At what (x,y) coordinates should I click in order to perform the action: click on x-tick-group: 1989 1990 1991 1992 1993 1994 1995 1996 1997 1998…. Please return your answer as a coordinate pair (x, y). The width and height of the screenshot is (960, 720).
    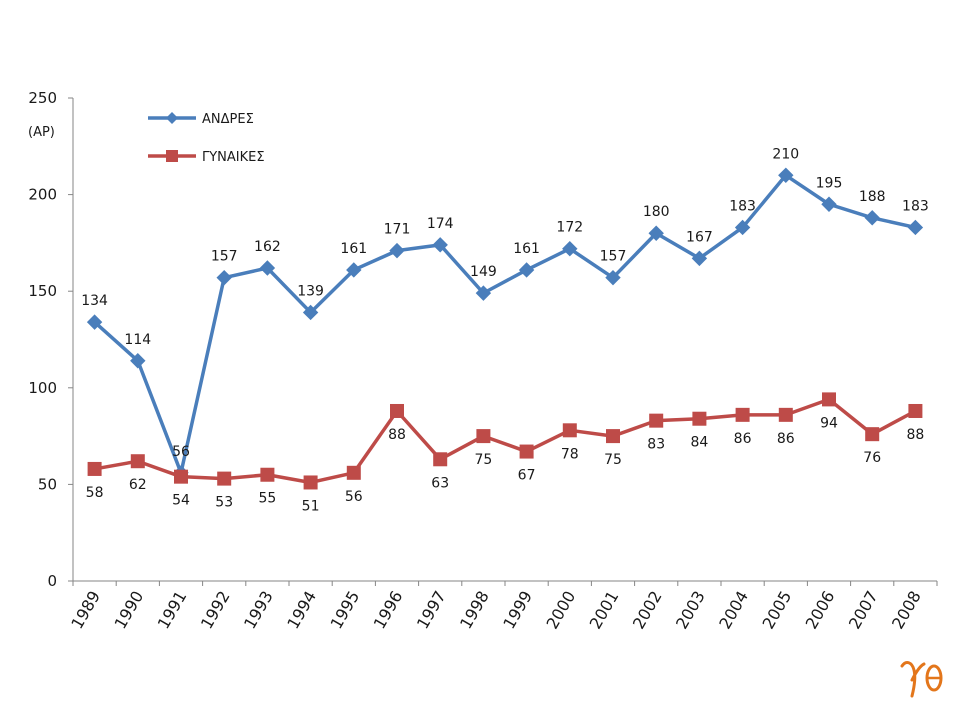
    Looking at the image, I should click on (502, 607).